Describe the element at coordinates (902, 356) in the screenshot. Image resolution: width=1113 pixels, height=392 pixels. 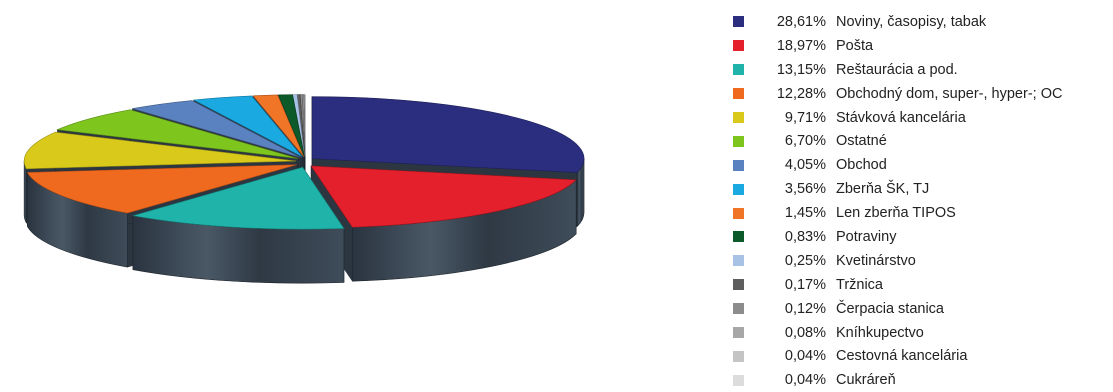
I see `legend-label: Cestovná kancelária` at that location.